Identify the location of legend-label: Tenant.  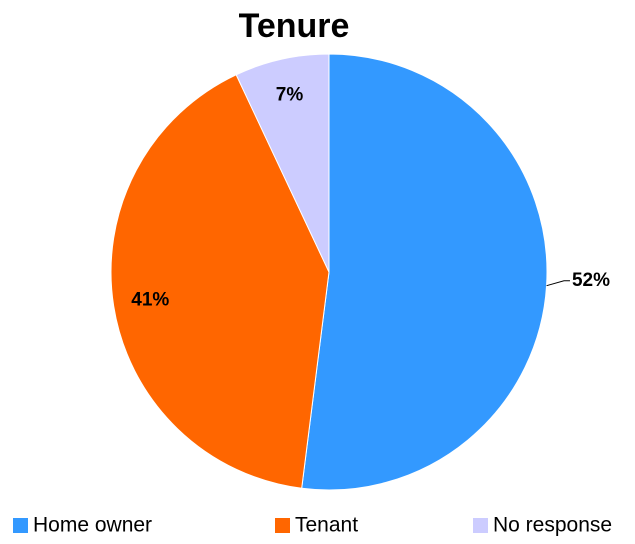
(326, 525).